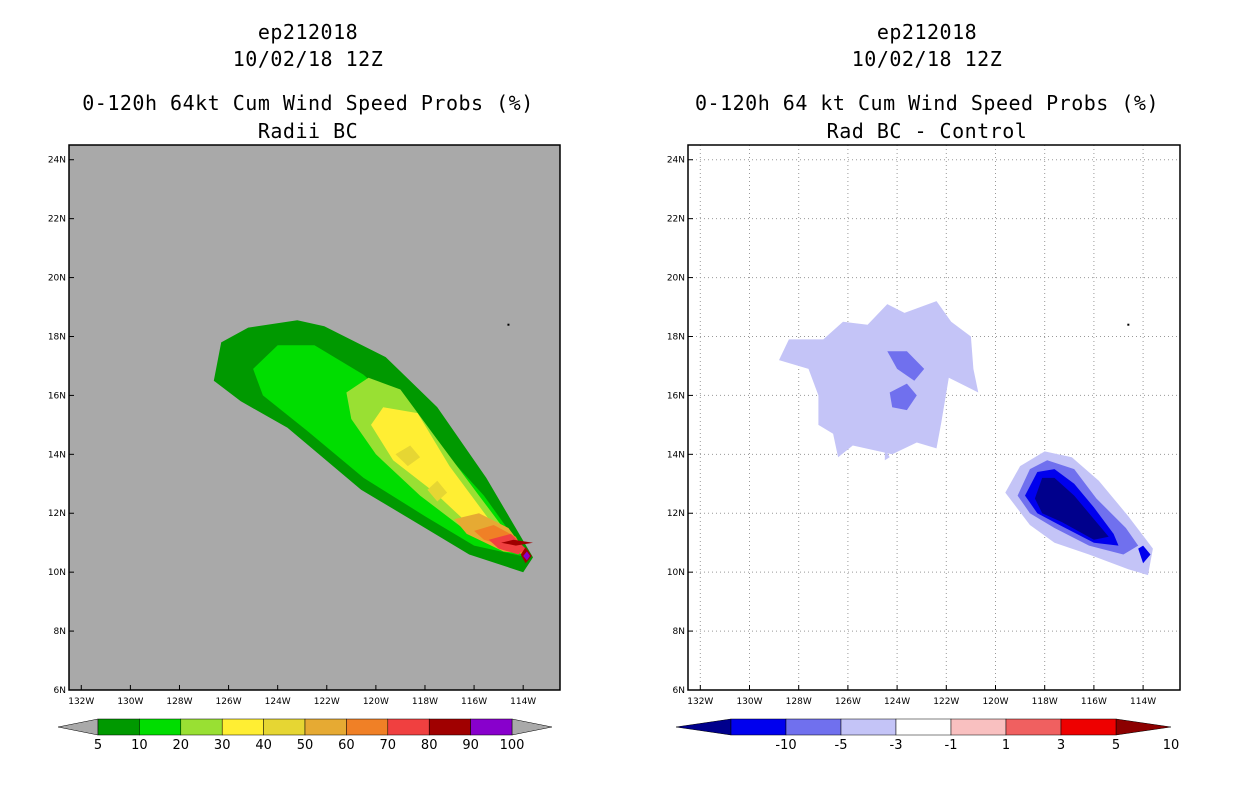  I want to click on left-colorbar-label: 90, so click(470, 745).